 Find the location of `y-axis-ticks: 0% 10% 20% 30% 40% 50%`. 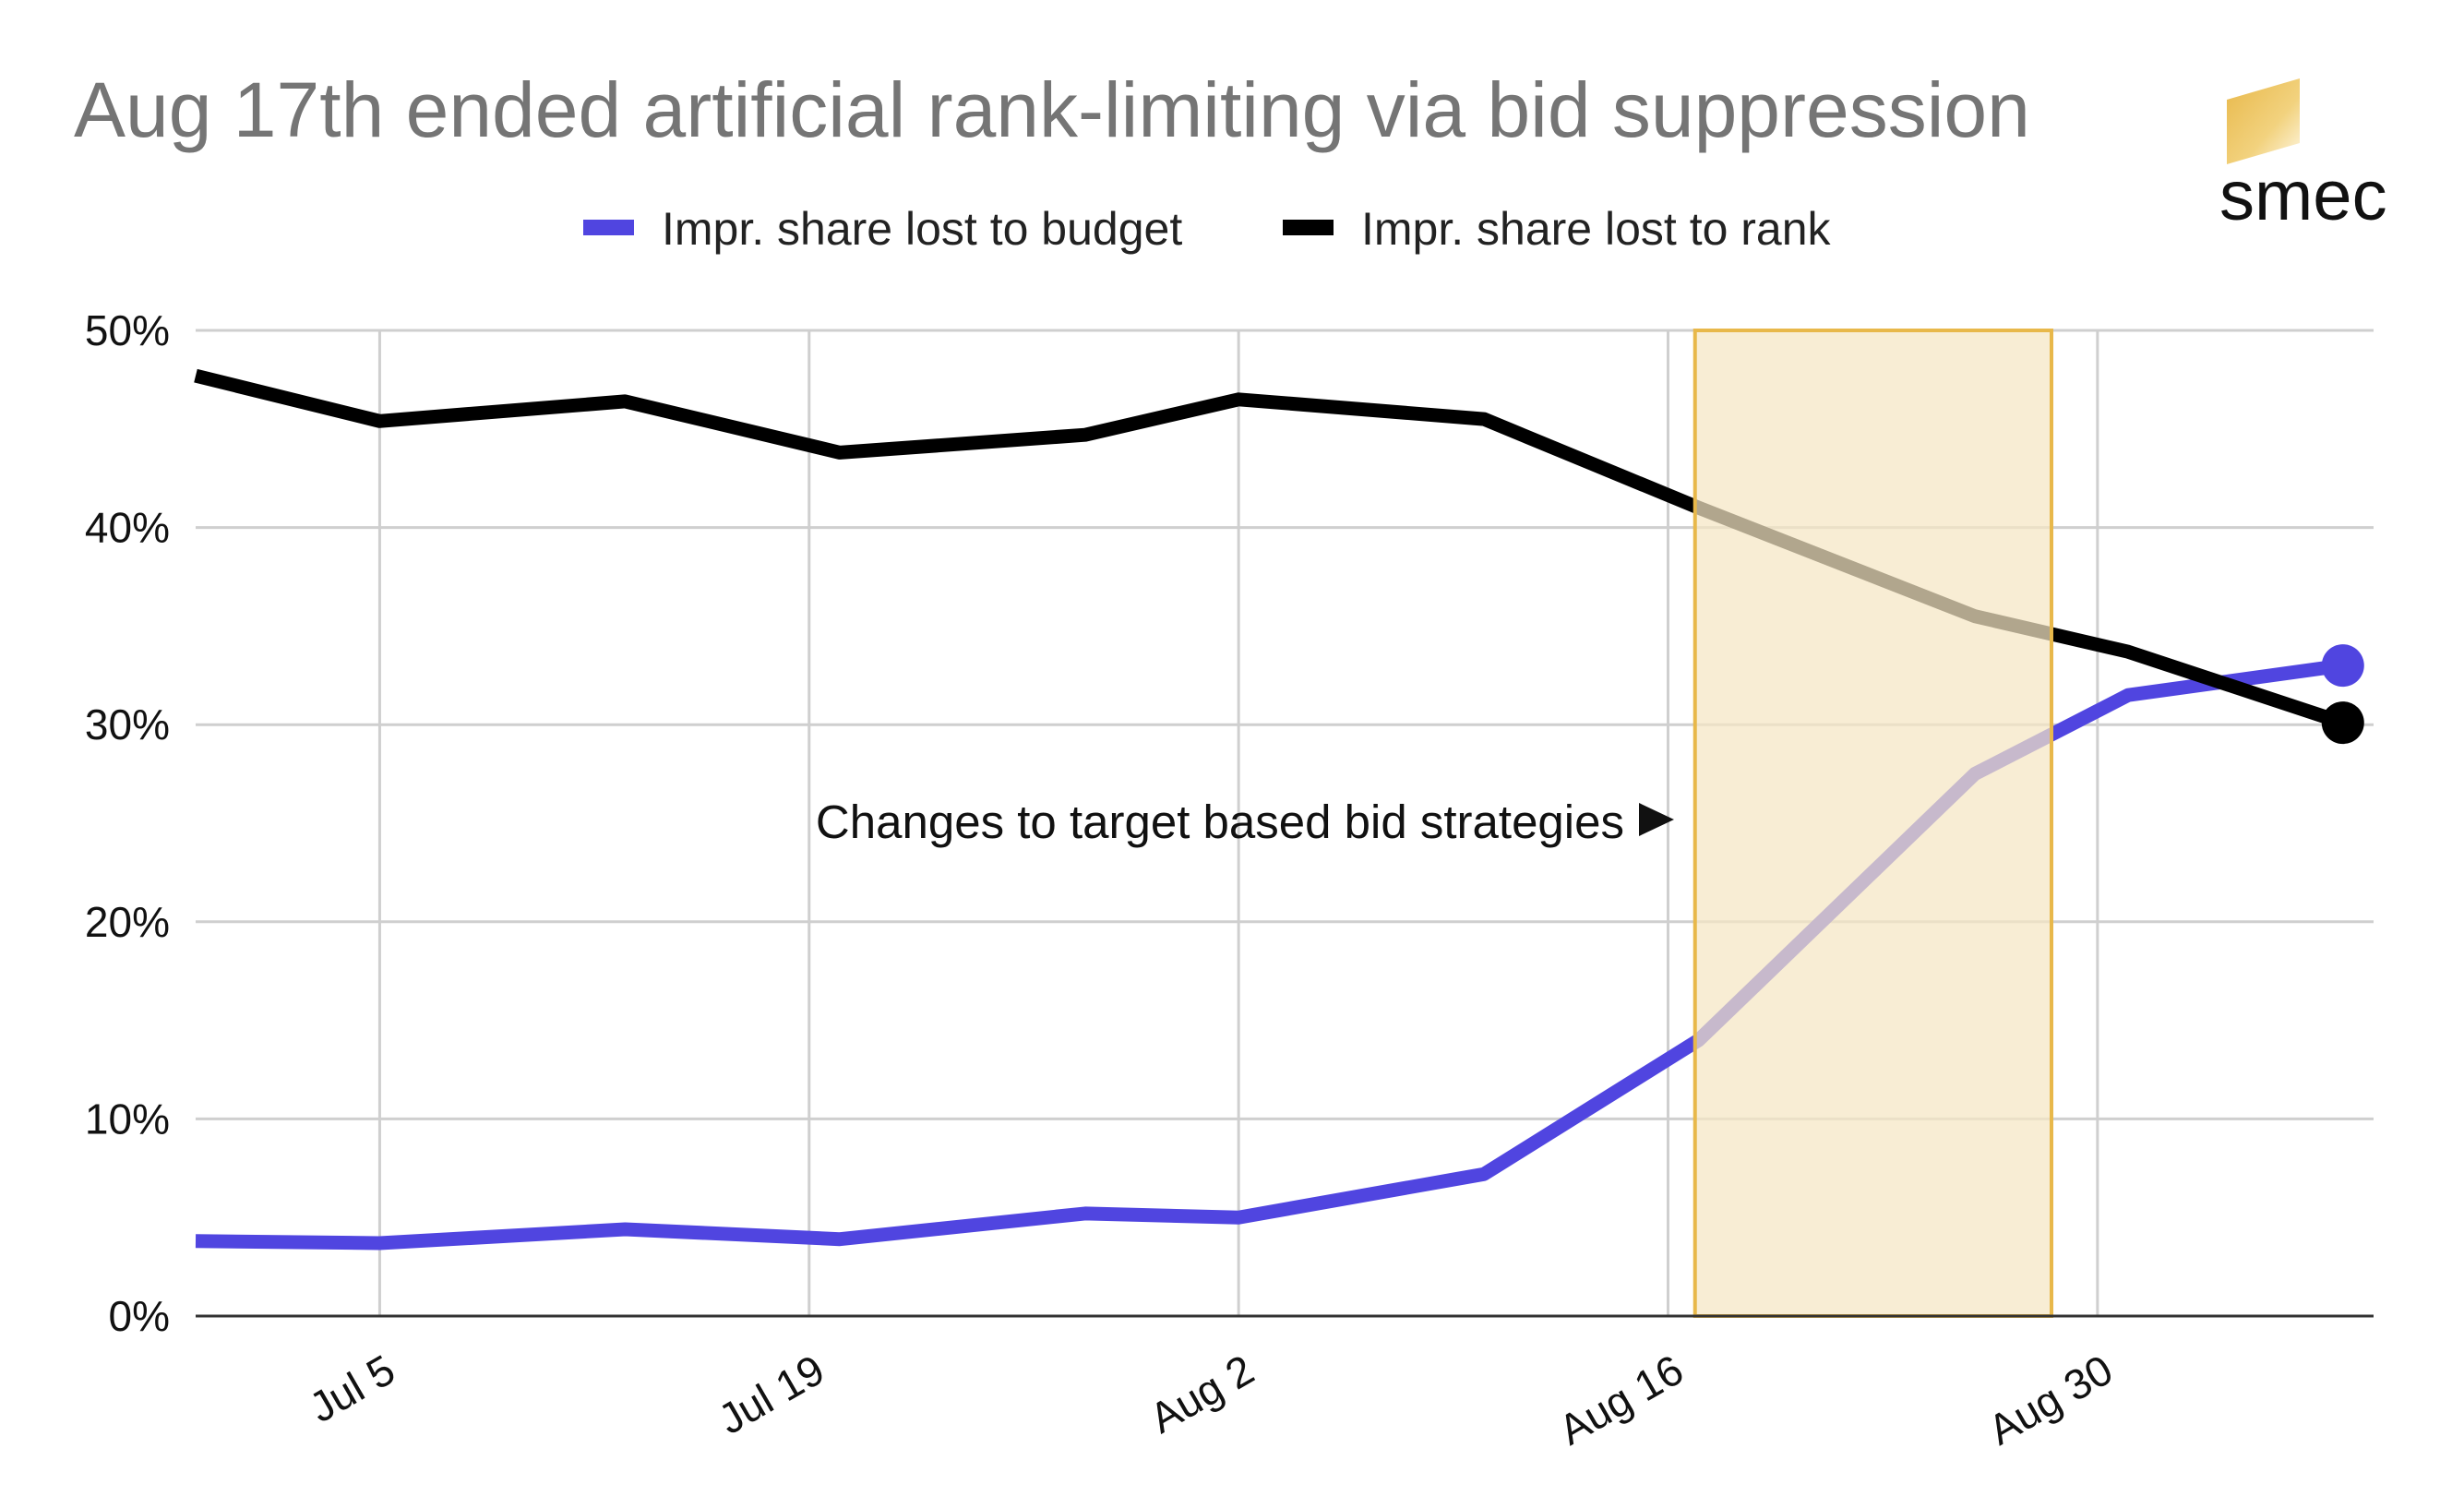

y-axis-ticks: 0% 10% 20% 30% 40% 50% is located at coordinates (127, 823).